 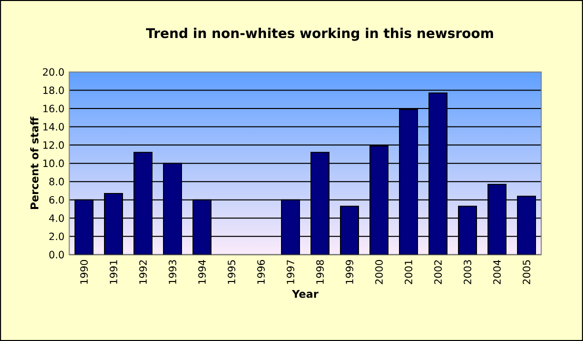 I want to click on y-tick-label: 12.0, so click(x=53, y=145).